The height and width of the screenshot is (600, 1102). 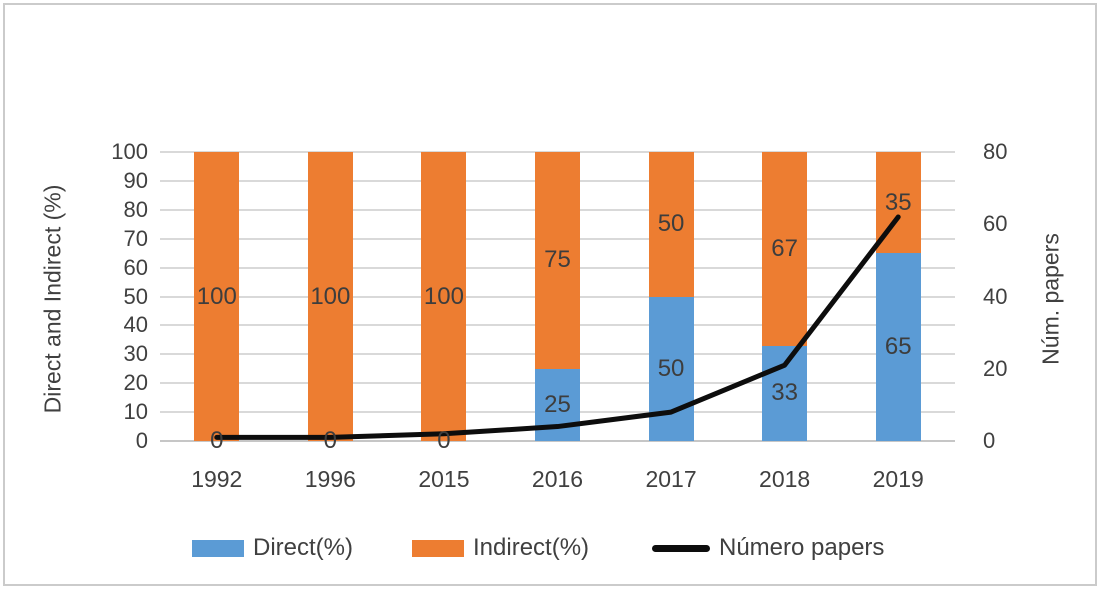 I want to click on label-direct-2018: 33, so click(x=784, y=393).